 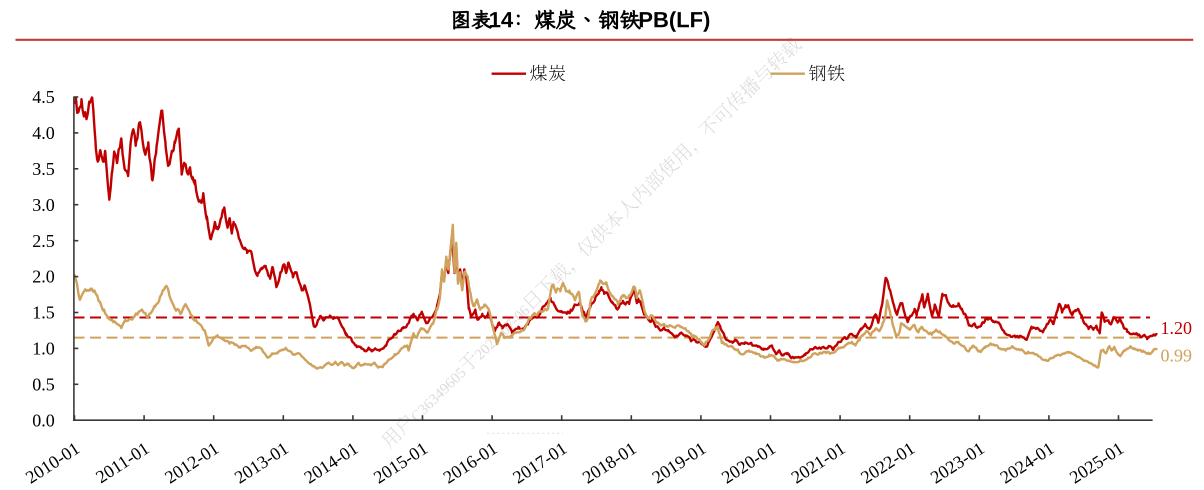 What do you see at coordinates (1177, 328) in the screenshot?
I see `svg-text: 1.20` at bounding box center [1177, 328].